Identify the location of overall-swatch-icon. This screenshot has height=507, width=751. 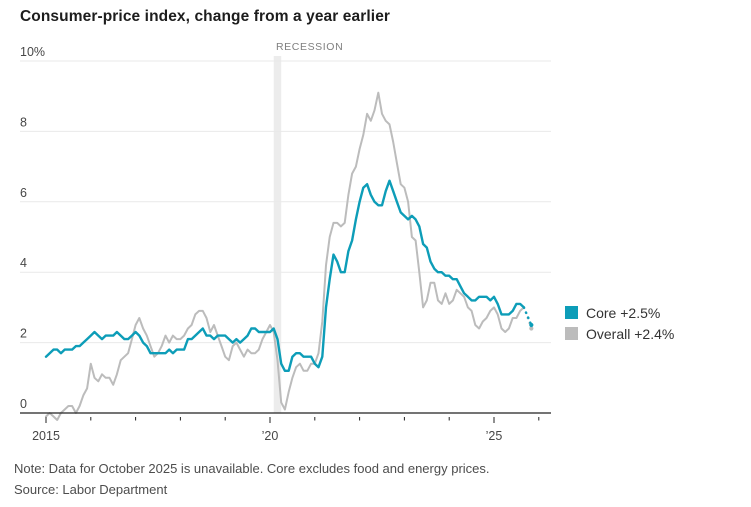
(571, 333).